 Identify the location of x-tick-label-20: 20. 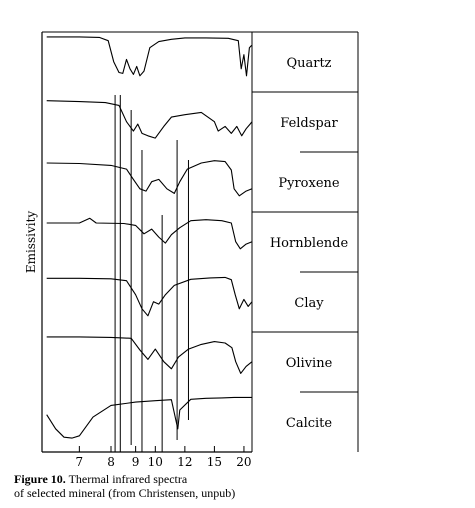
(243, 462).